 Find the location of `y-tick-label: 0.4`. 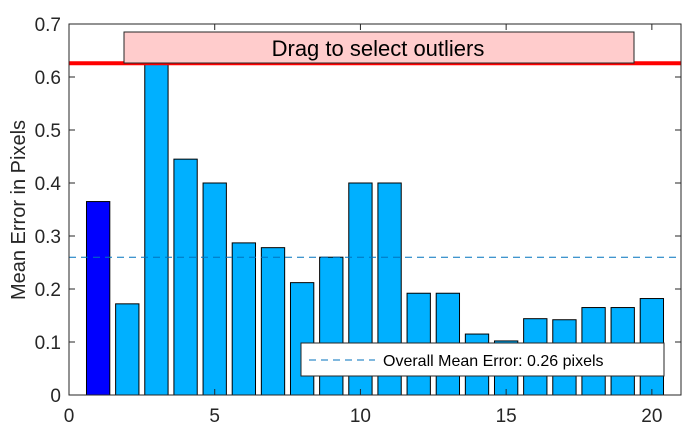

y-tick-label: 0.4 is located at coordinates (48, 184).